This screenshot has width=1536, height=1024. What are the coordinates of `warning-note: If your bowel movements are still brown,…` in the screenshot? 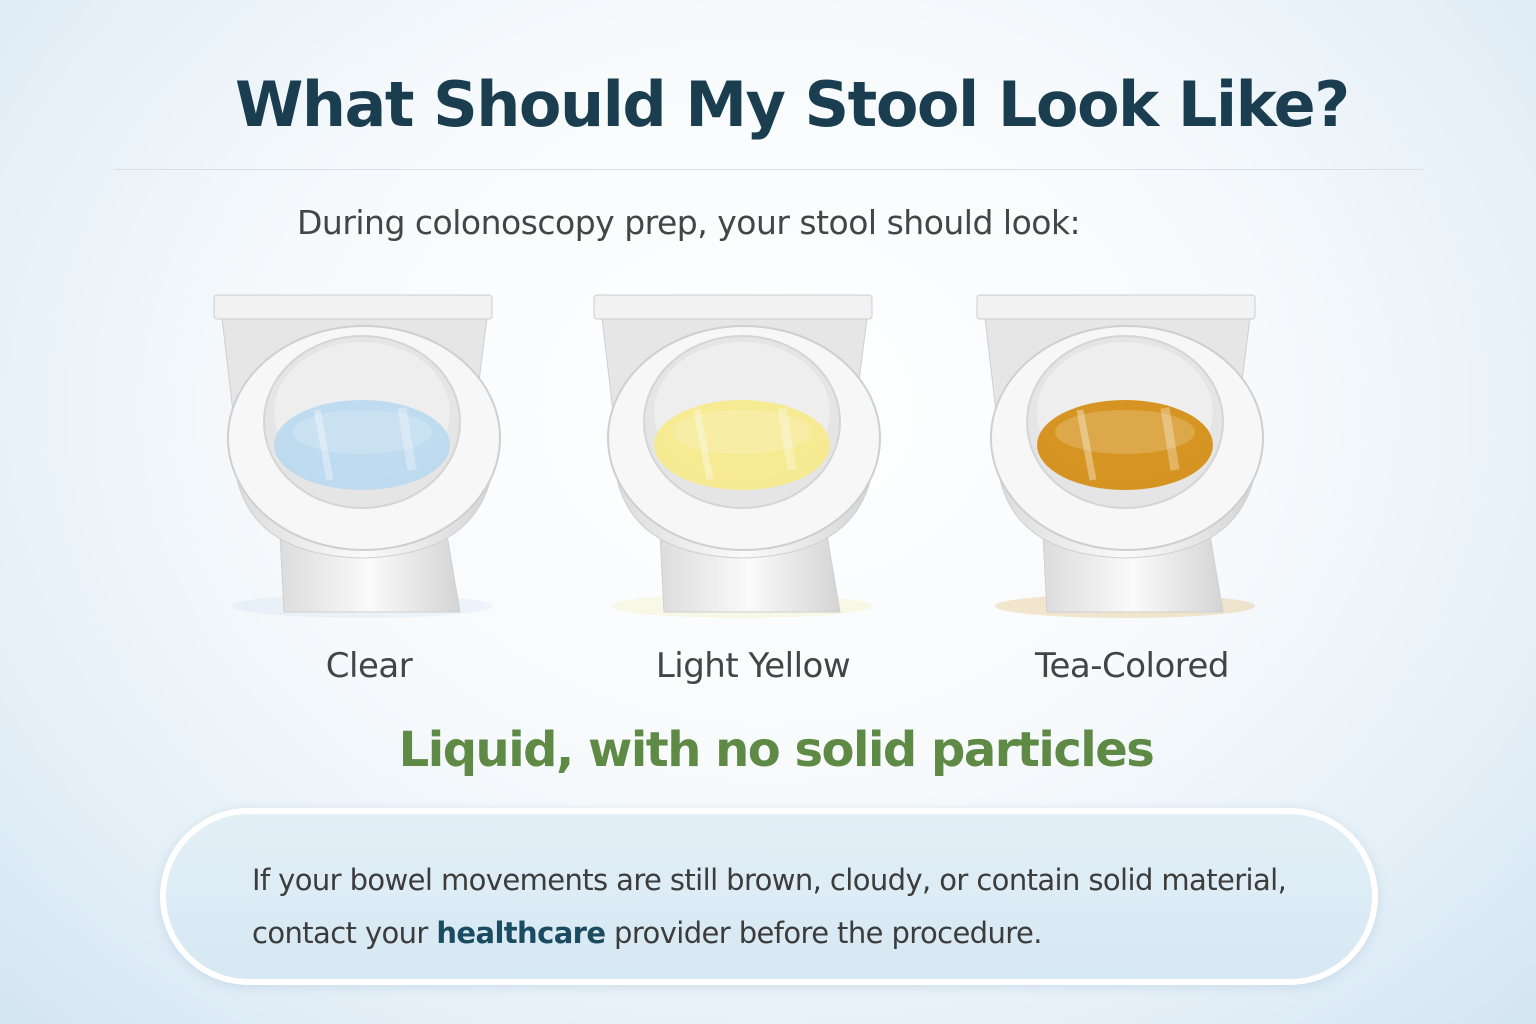 It's located at (769, 896).